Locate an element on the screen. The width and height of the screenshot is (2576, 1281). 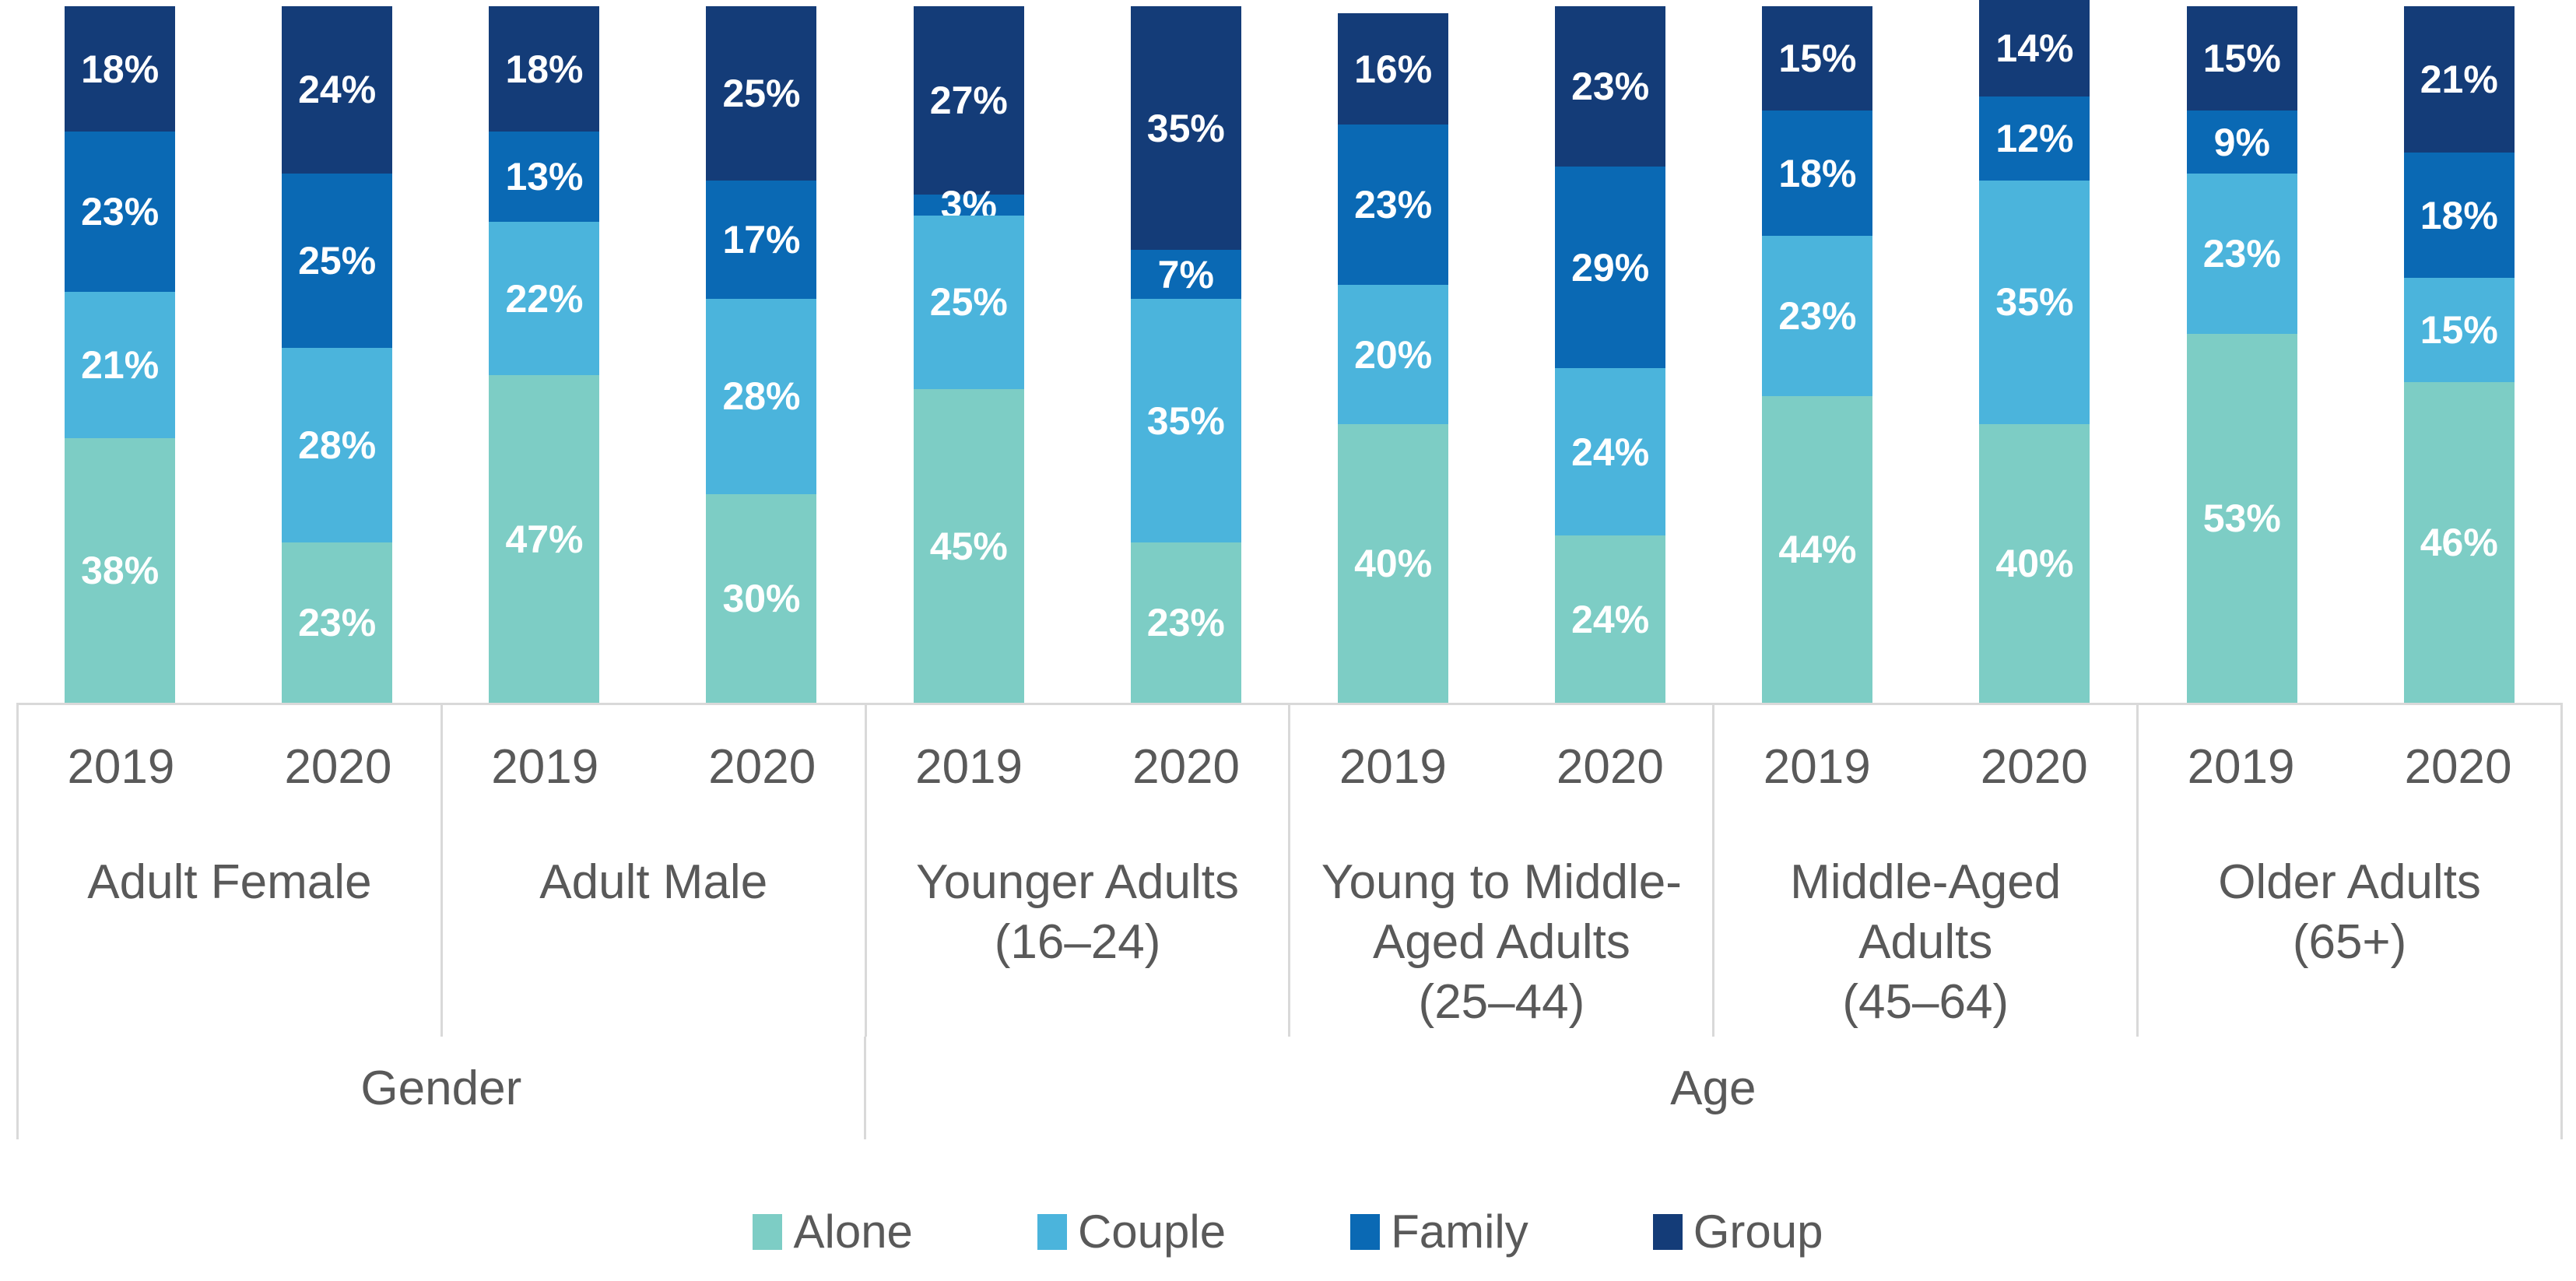
category-label-line: Older Adults is located at coordinates (2350, 882).